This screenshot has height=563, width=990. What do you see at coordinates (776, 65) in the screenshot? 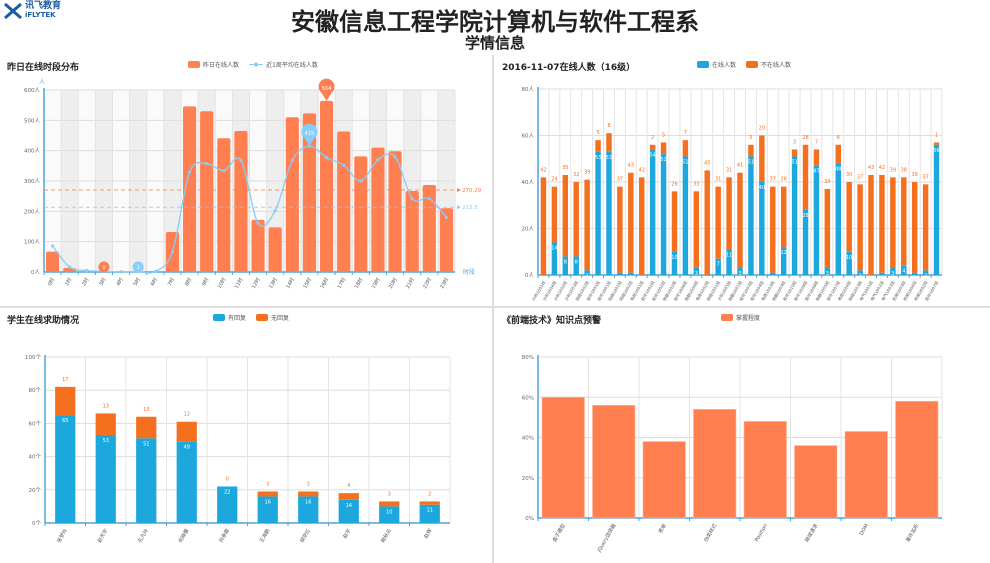
I see `legend-label: 不在线人数` at bounding box center [776, 65].